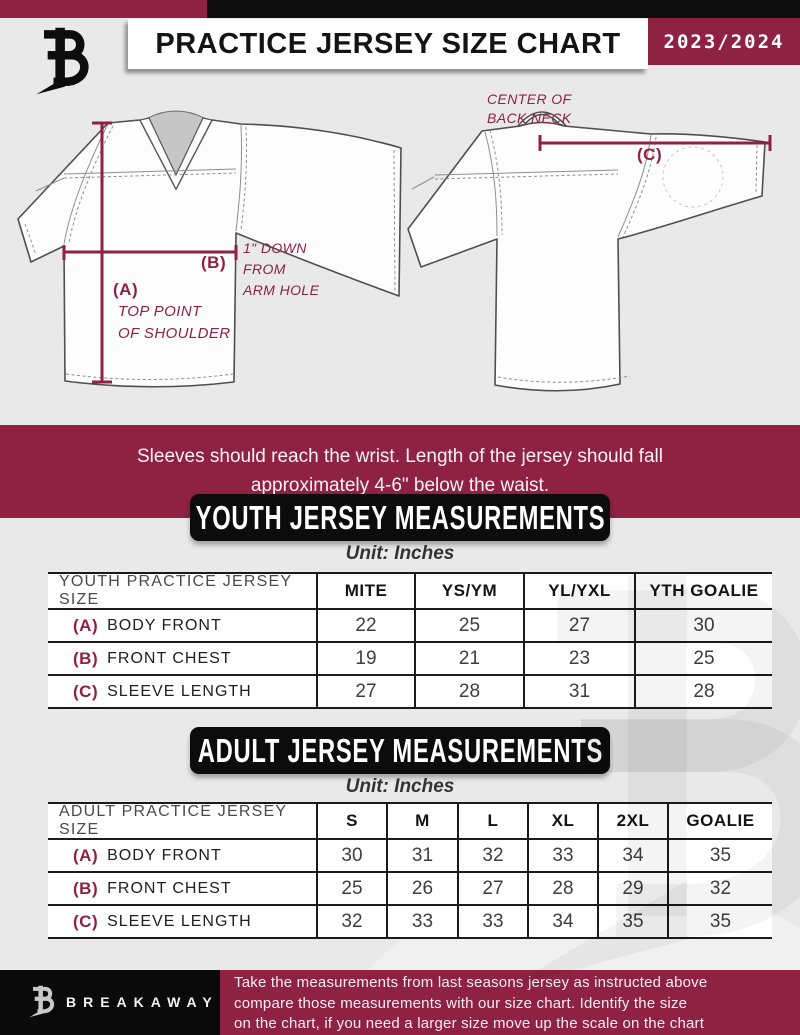 The width and height of the screenshot is (800, 1035). What do you see at coordinates (529, 109) in the screenshot?
I see `measure-c-note: CENTER OF BACK NECK` at bounding box center [529, 109].